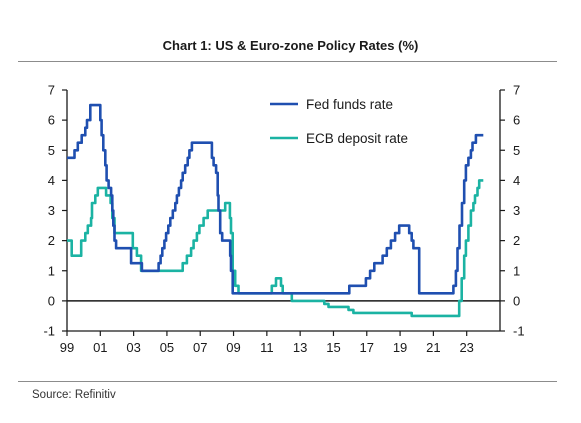 The width and height of the screenshot is (581, 423). What do you see at coordinates (516, 90) in the screenshot?
I see `y-tick-label-right: 7` at bounding box center [516, 90].